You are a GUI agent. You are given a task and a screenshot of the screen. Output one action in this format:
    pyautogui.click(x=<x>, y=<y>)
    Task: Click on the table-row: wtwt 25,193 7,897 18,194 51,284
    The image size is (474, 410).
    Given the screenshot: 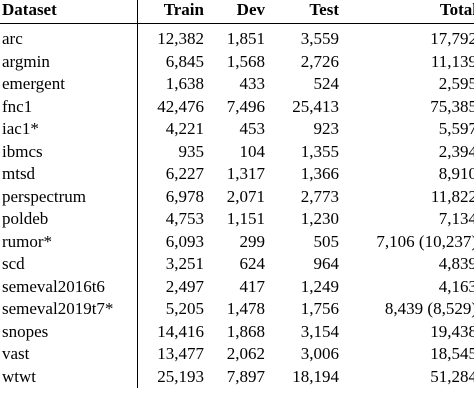 What is the action you would take?
    pyautogui.click(x=237, y=376)
    